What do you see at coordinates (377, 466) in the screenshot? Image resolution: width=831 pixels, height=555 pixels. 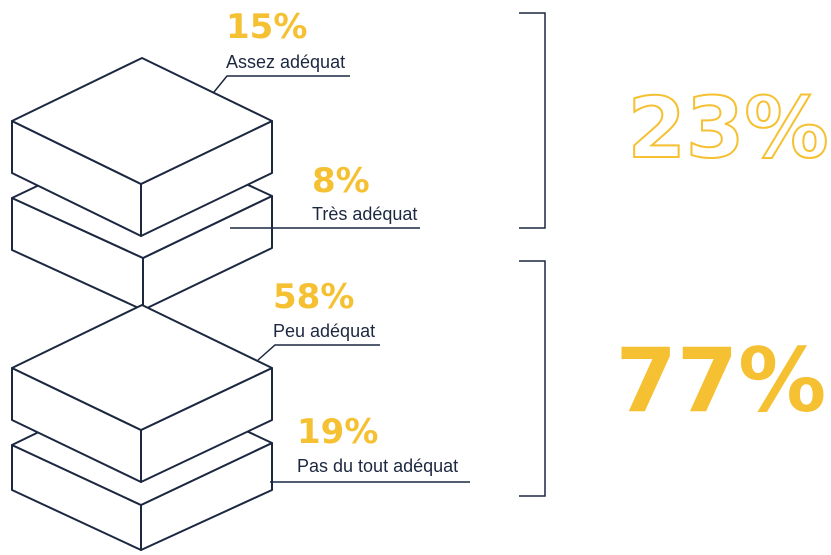 I see `segment-label: Pas du tout adéquat` at bounding box center [377, 466].